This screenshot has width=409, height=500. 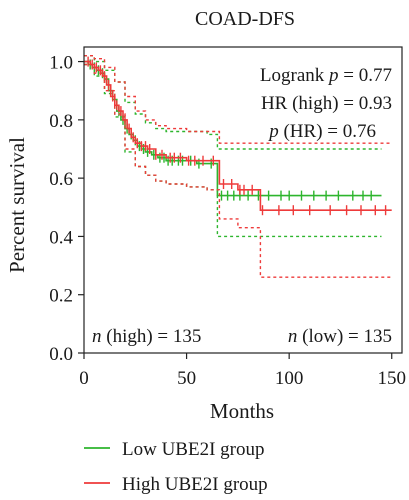 I want to click on y-tick-label-4: 0.8, so click(x=61, y=121).